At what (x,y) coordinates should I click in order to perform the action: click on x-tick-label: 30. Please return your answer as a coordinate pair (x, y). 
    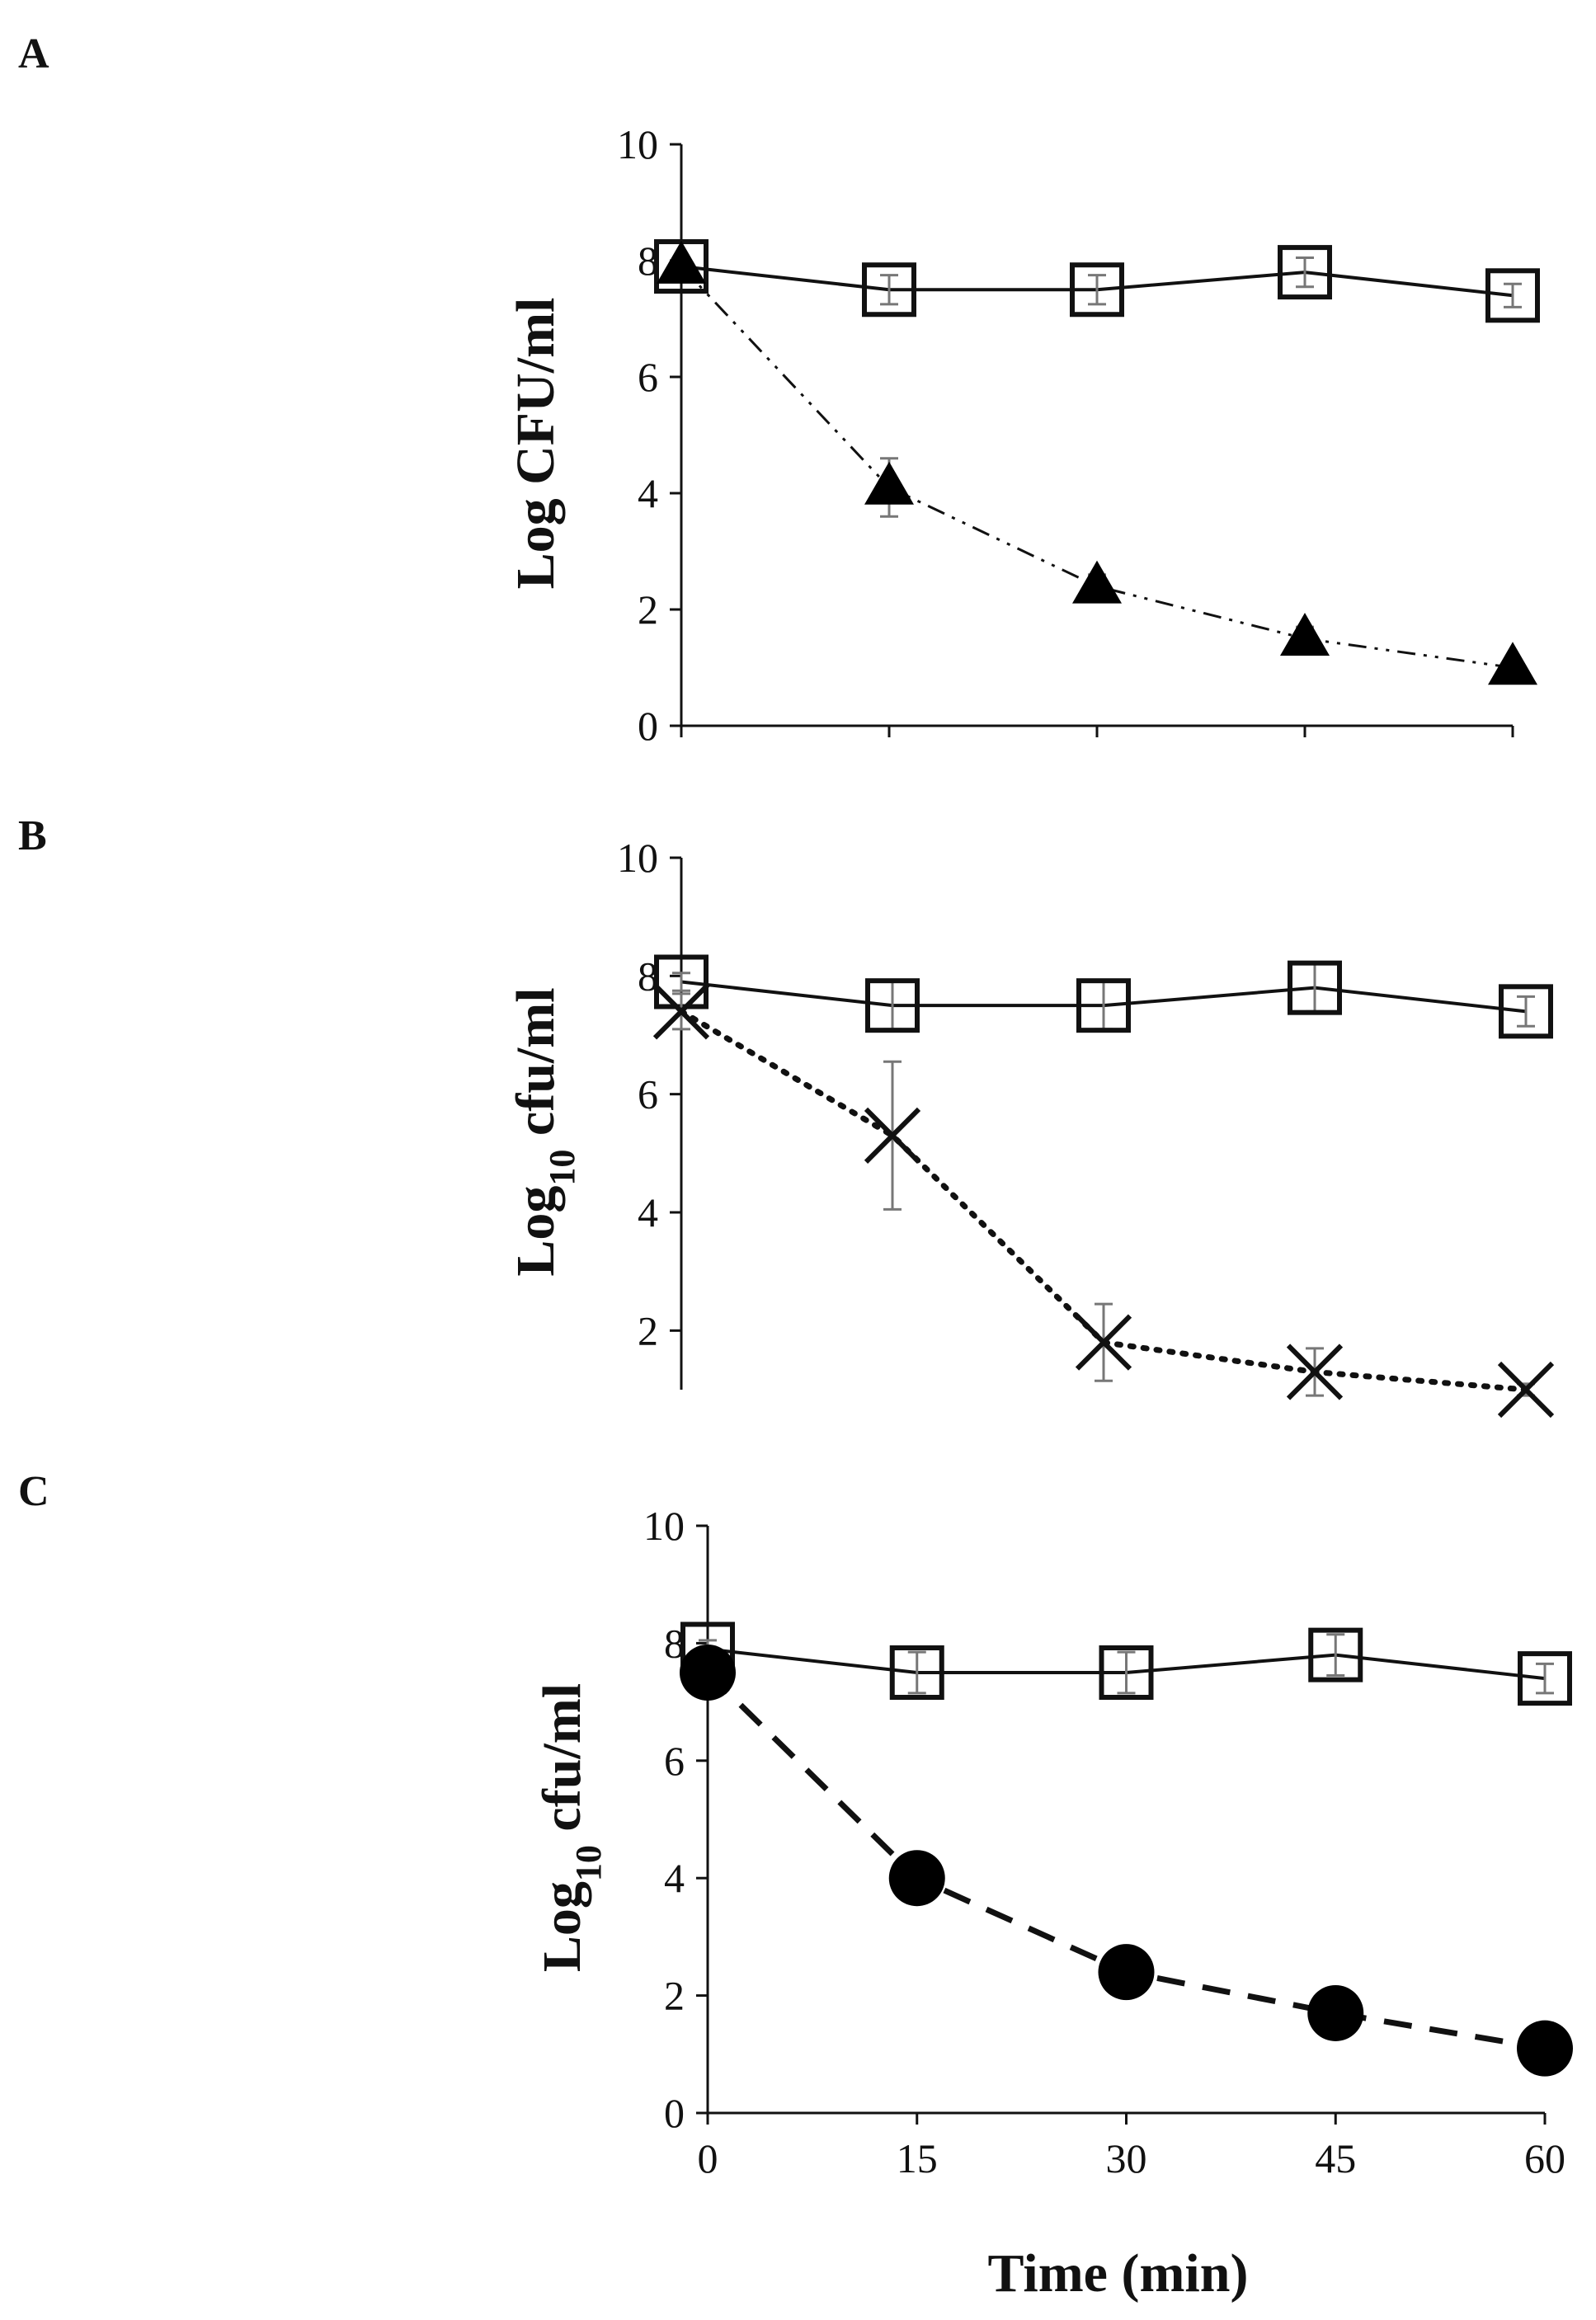
    Looking at the image, I should click on (1126, 2158).